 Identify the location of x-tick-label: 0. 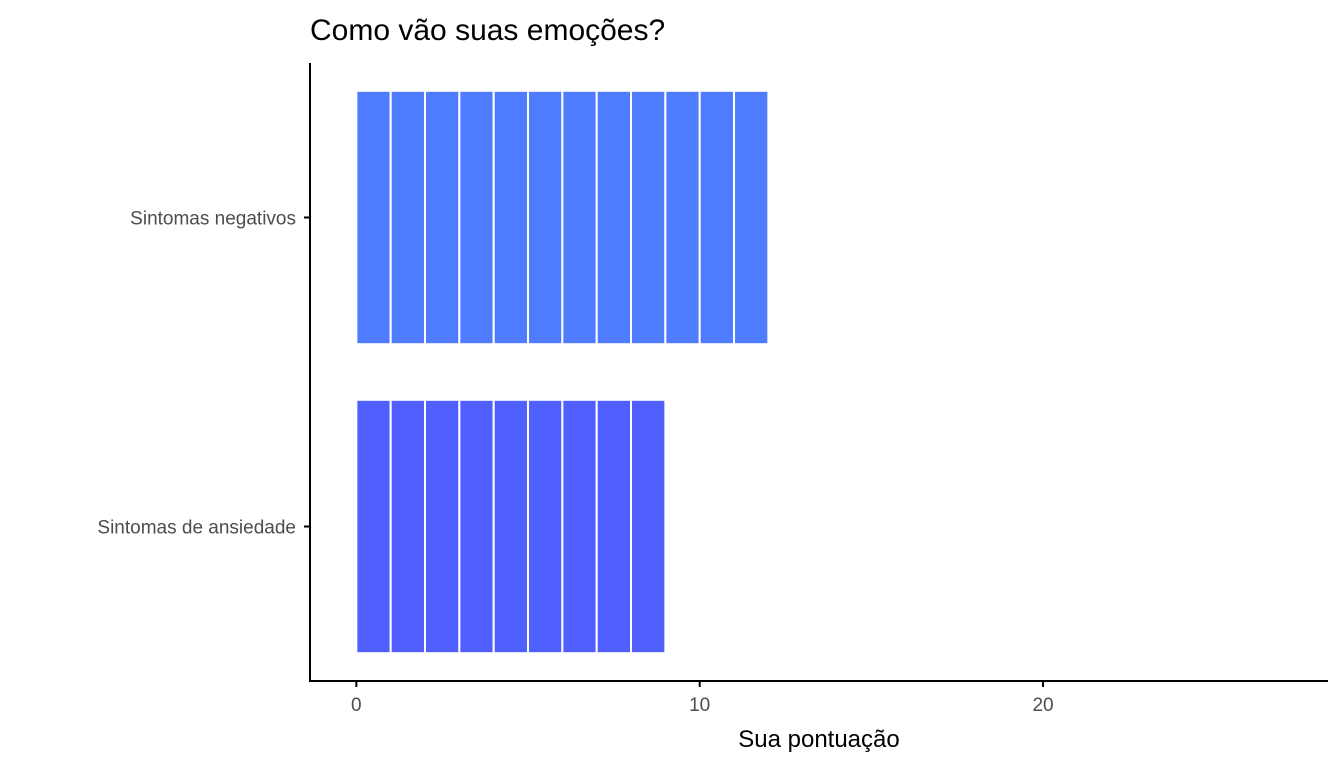
(356, 705).